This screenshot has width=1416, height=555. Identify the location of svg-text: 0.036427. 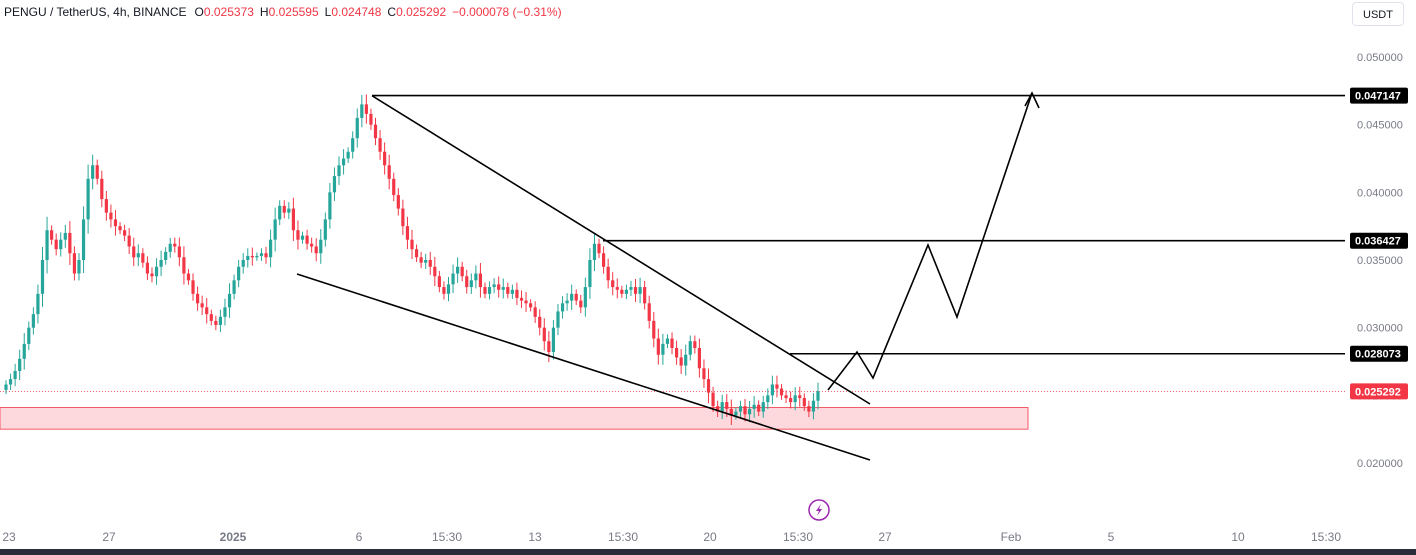
(1378, 242).